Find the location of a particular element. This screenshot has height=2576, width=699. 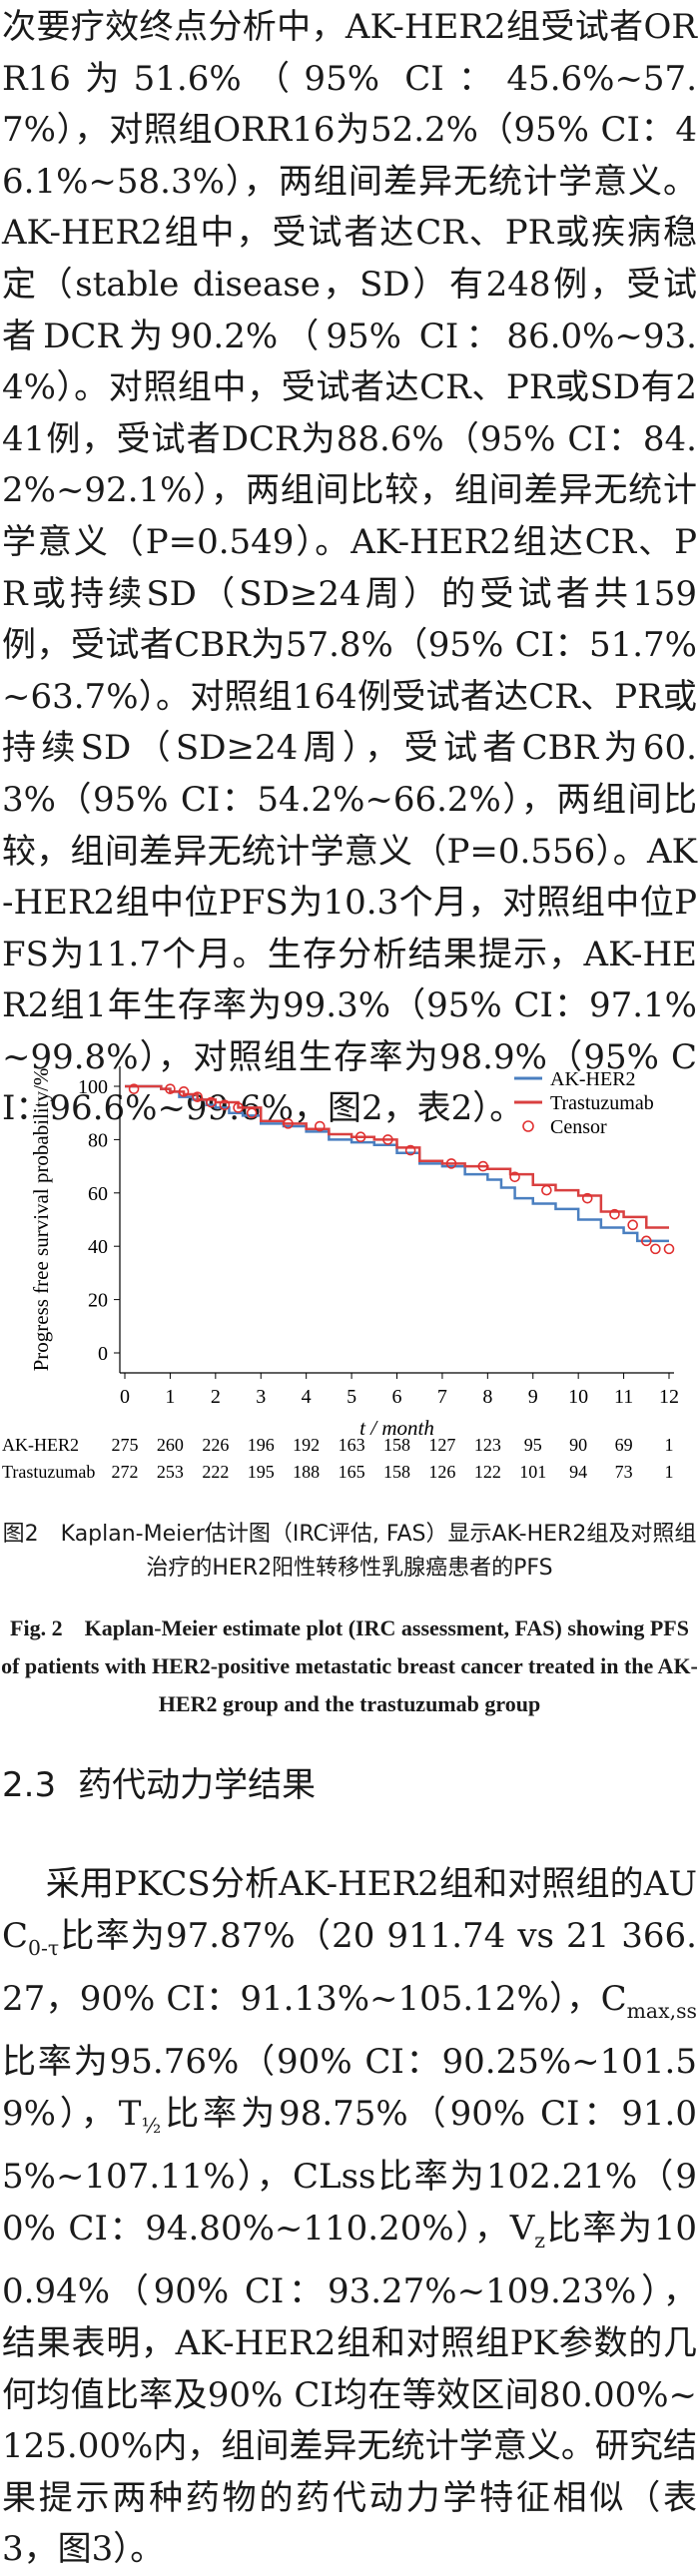

risk-value-trastuzumab: 101 is located at coordinates (532, 1472).